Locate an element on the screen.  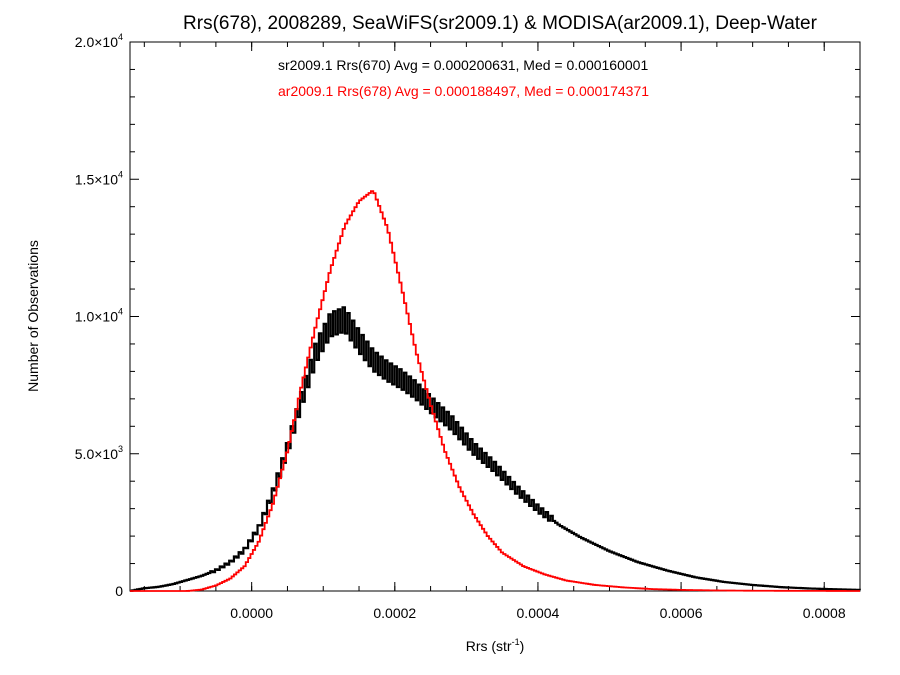
x-tick-label: 0.0008 is located at coordinates (824, 613).